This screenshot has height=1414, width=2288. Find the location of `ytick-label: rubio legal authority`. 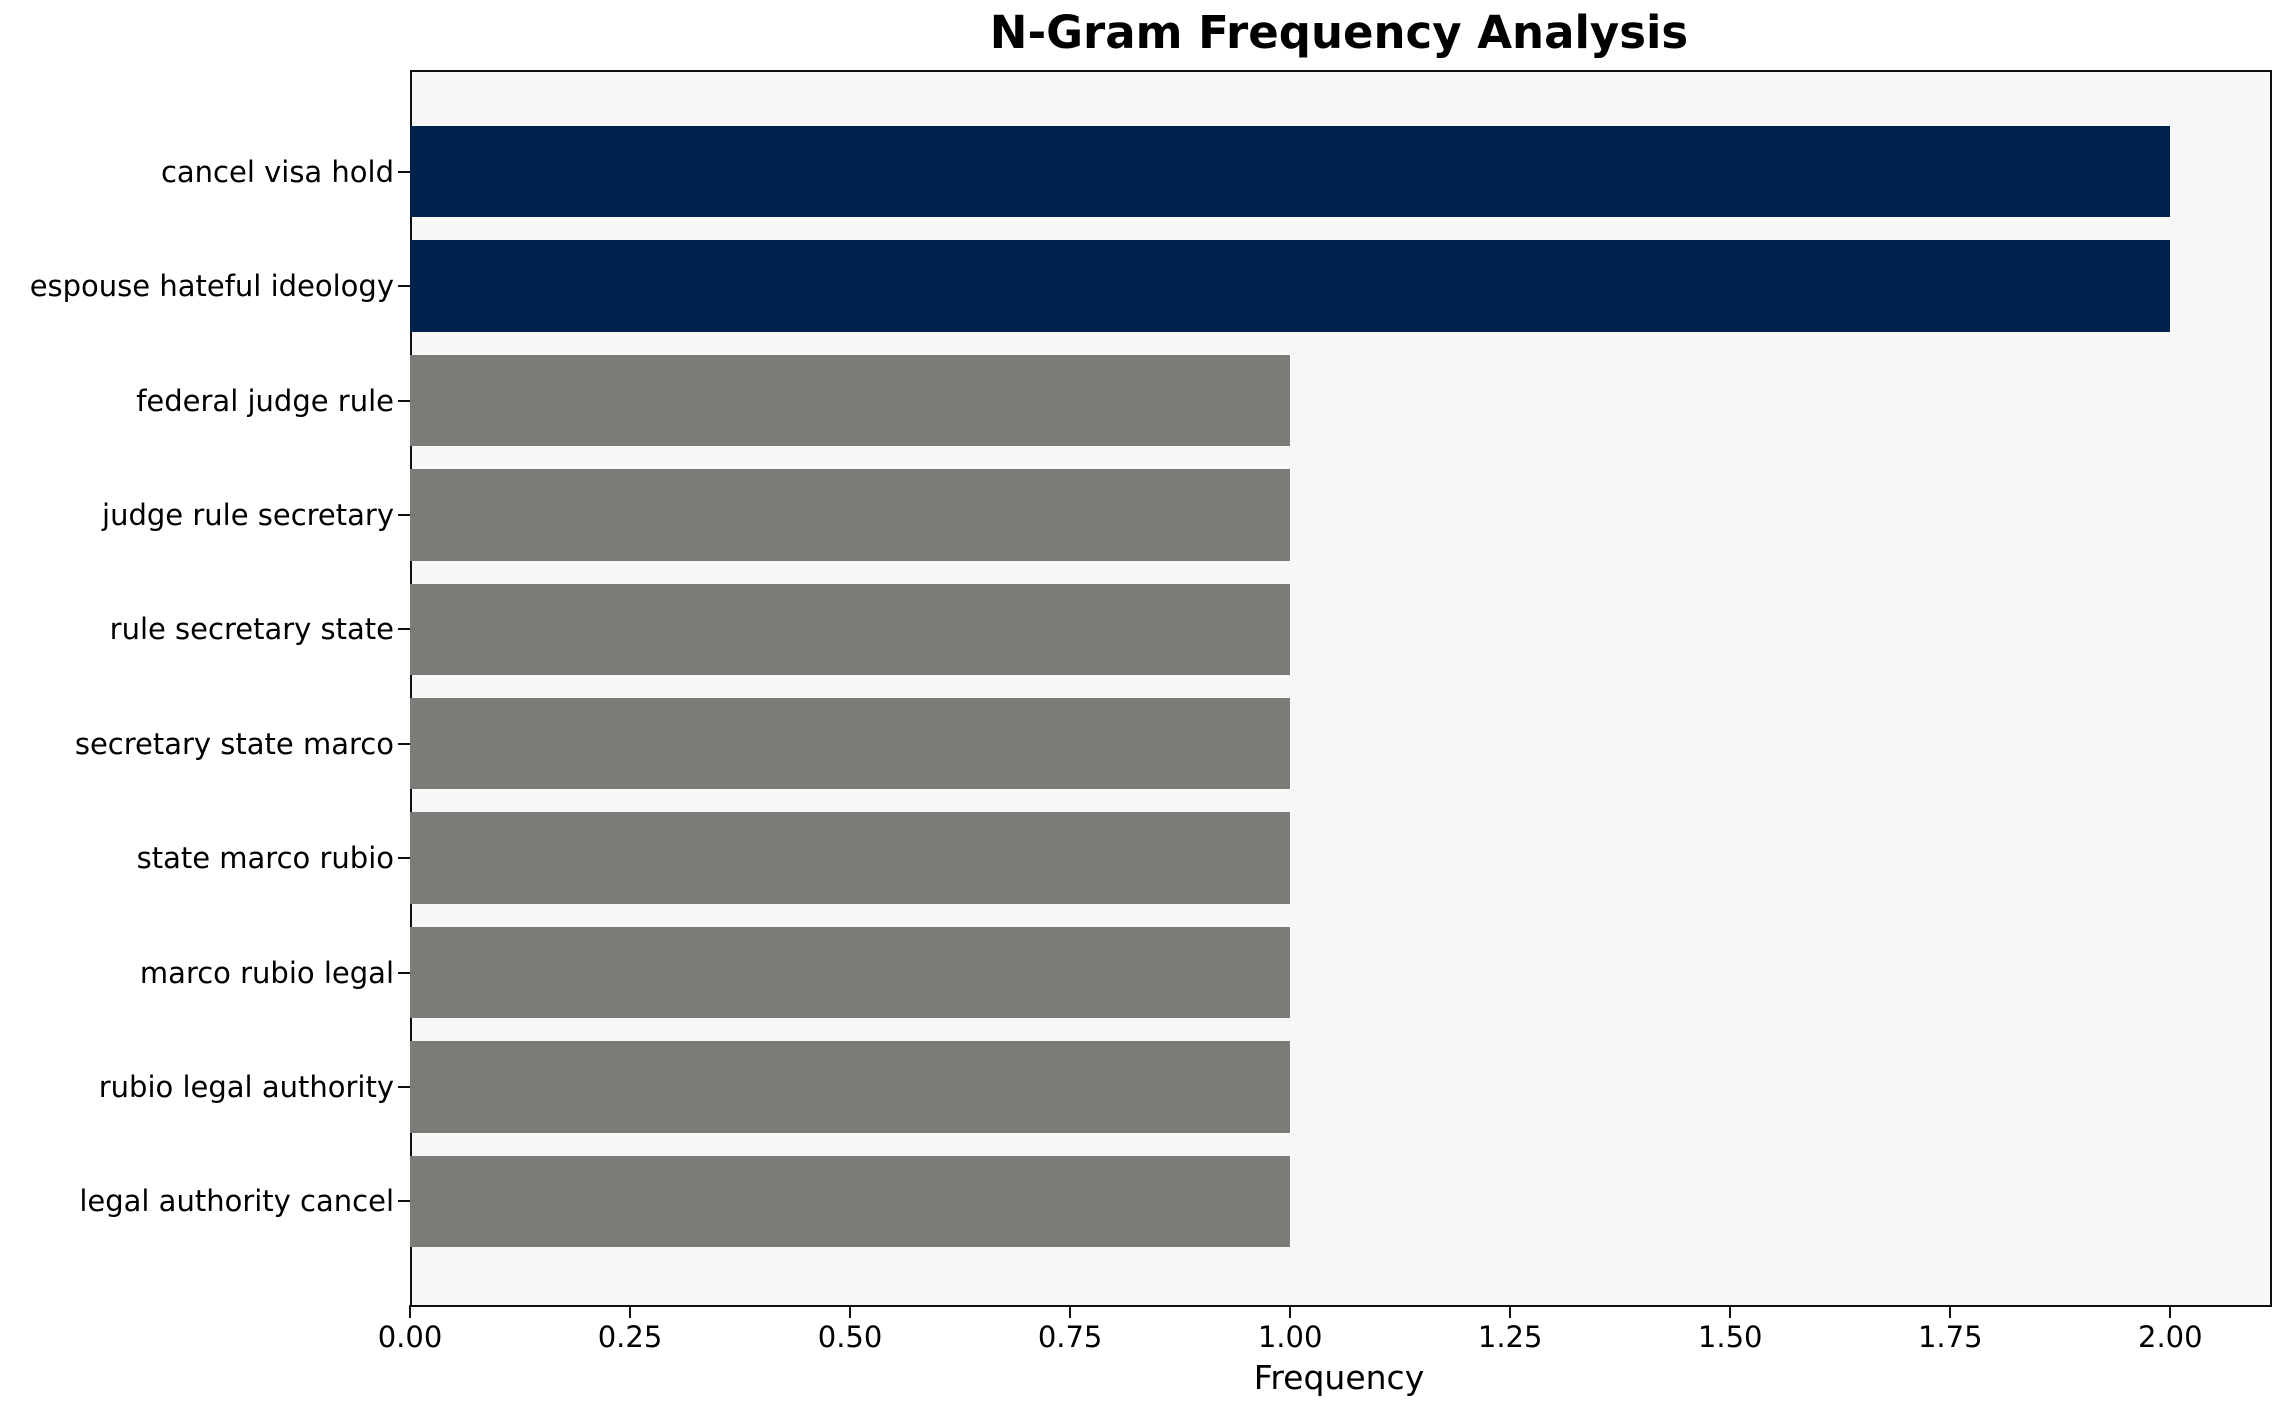

ytick-label: rubio legal authority is located at coordinates (246, 1086).